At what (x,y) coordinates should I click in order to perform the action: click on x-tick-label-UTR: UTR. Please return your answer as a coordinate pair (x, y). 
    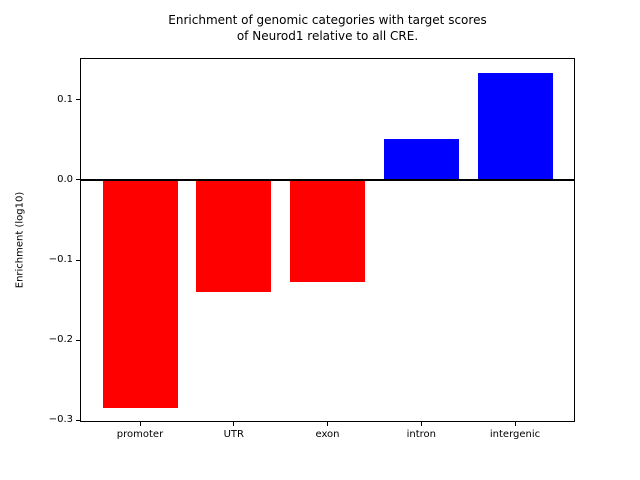
    Looking at the image, I should click on (233, 434).